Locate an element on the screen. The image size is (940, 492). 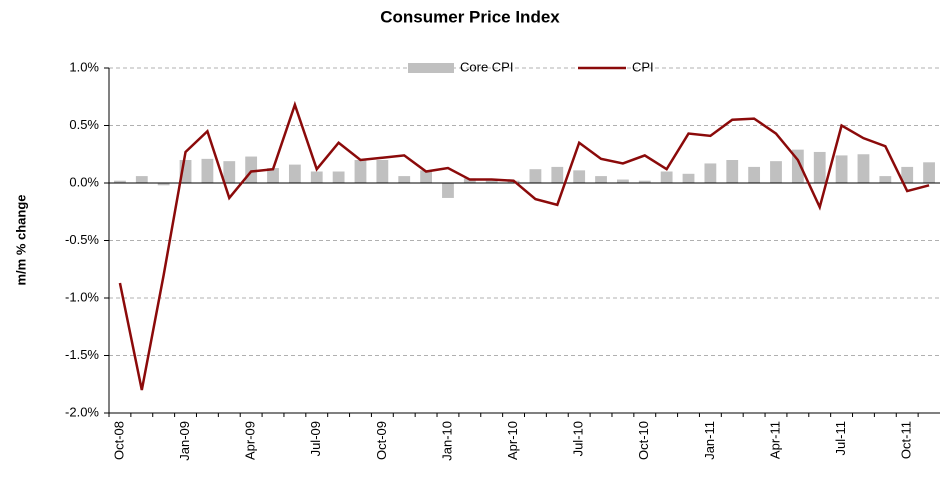
x-tick-label: Oct-10 is located at coordinates (643, 440).